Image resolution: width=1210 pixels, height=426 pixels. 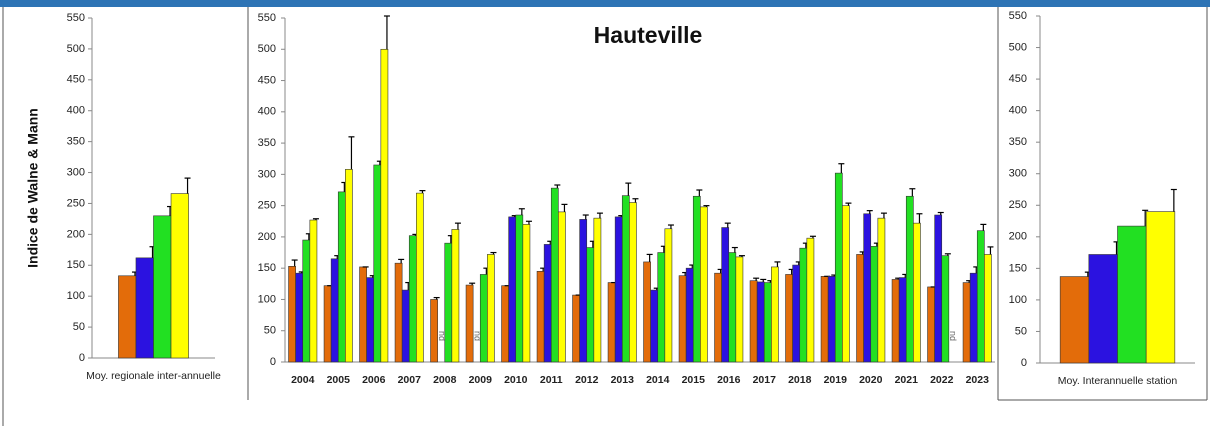 What do you see at coordinates (303, 380) in the screenshot?
I see `x-tick-label: 2004` at bounding box center [303, 380].